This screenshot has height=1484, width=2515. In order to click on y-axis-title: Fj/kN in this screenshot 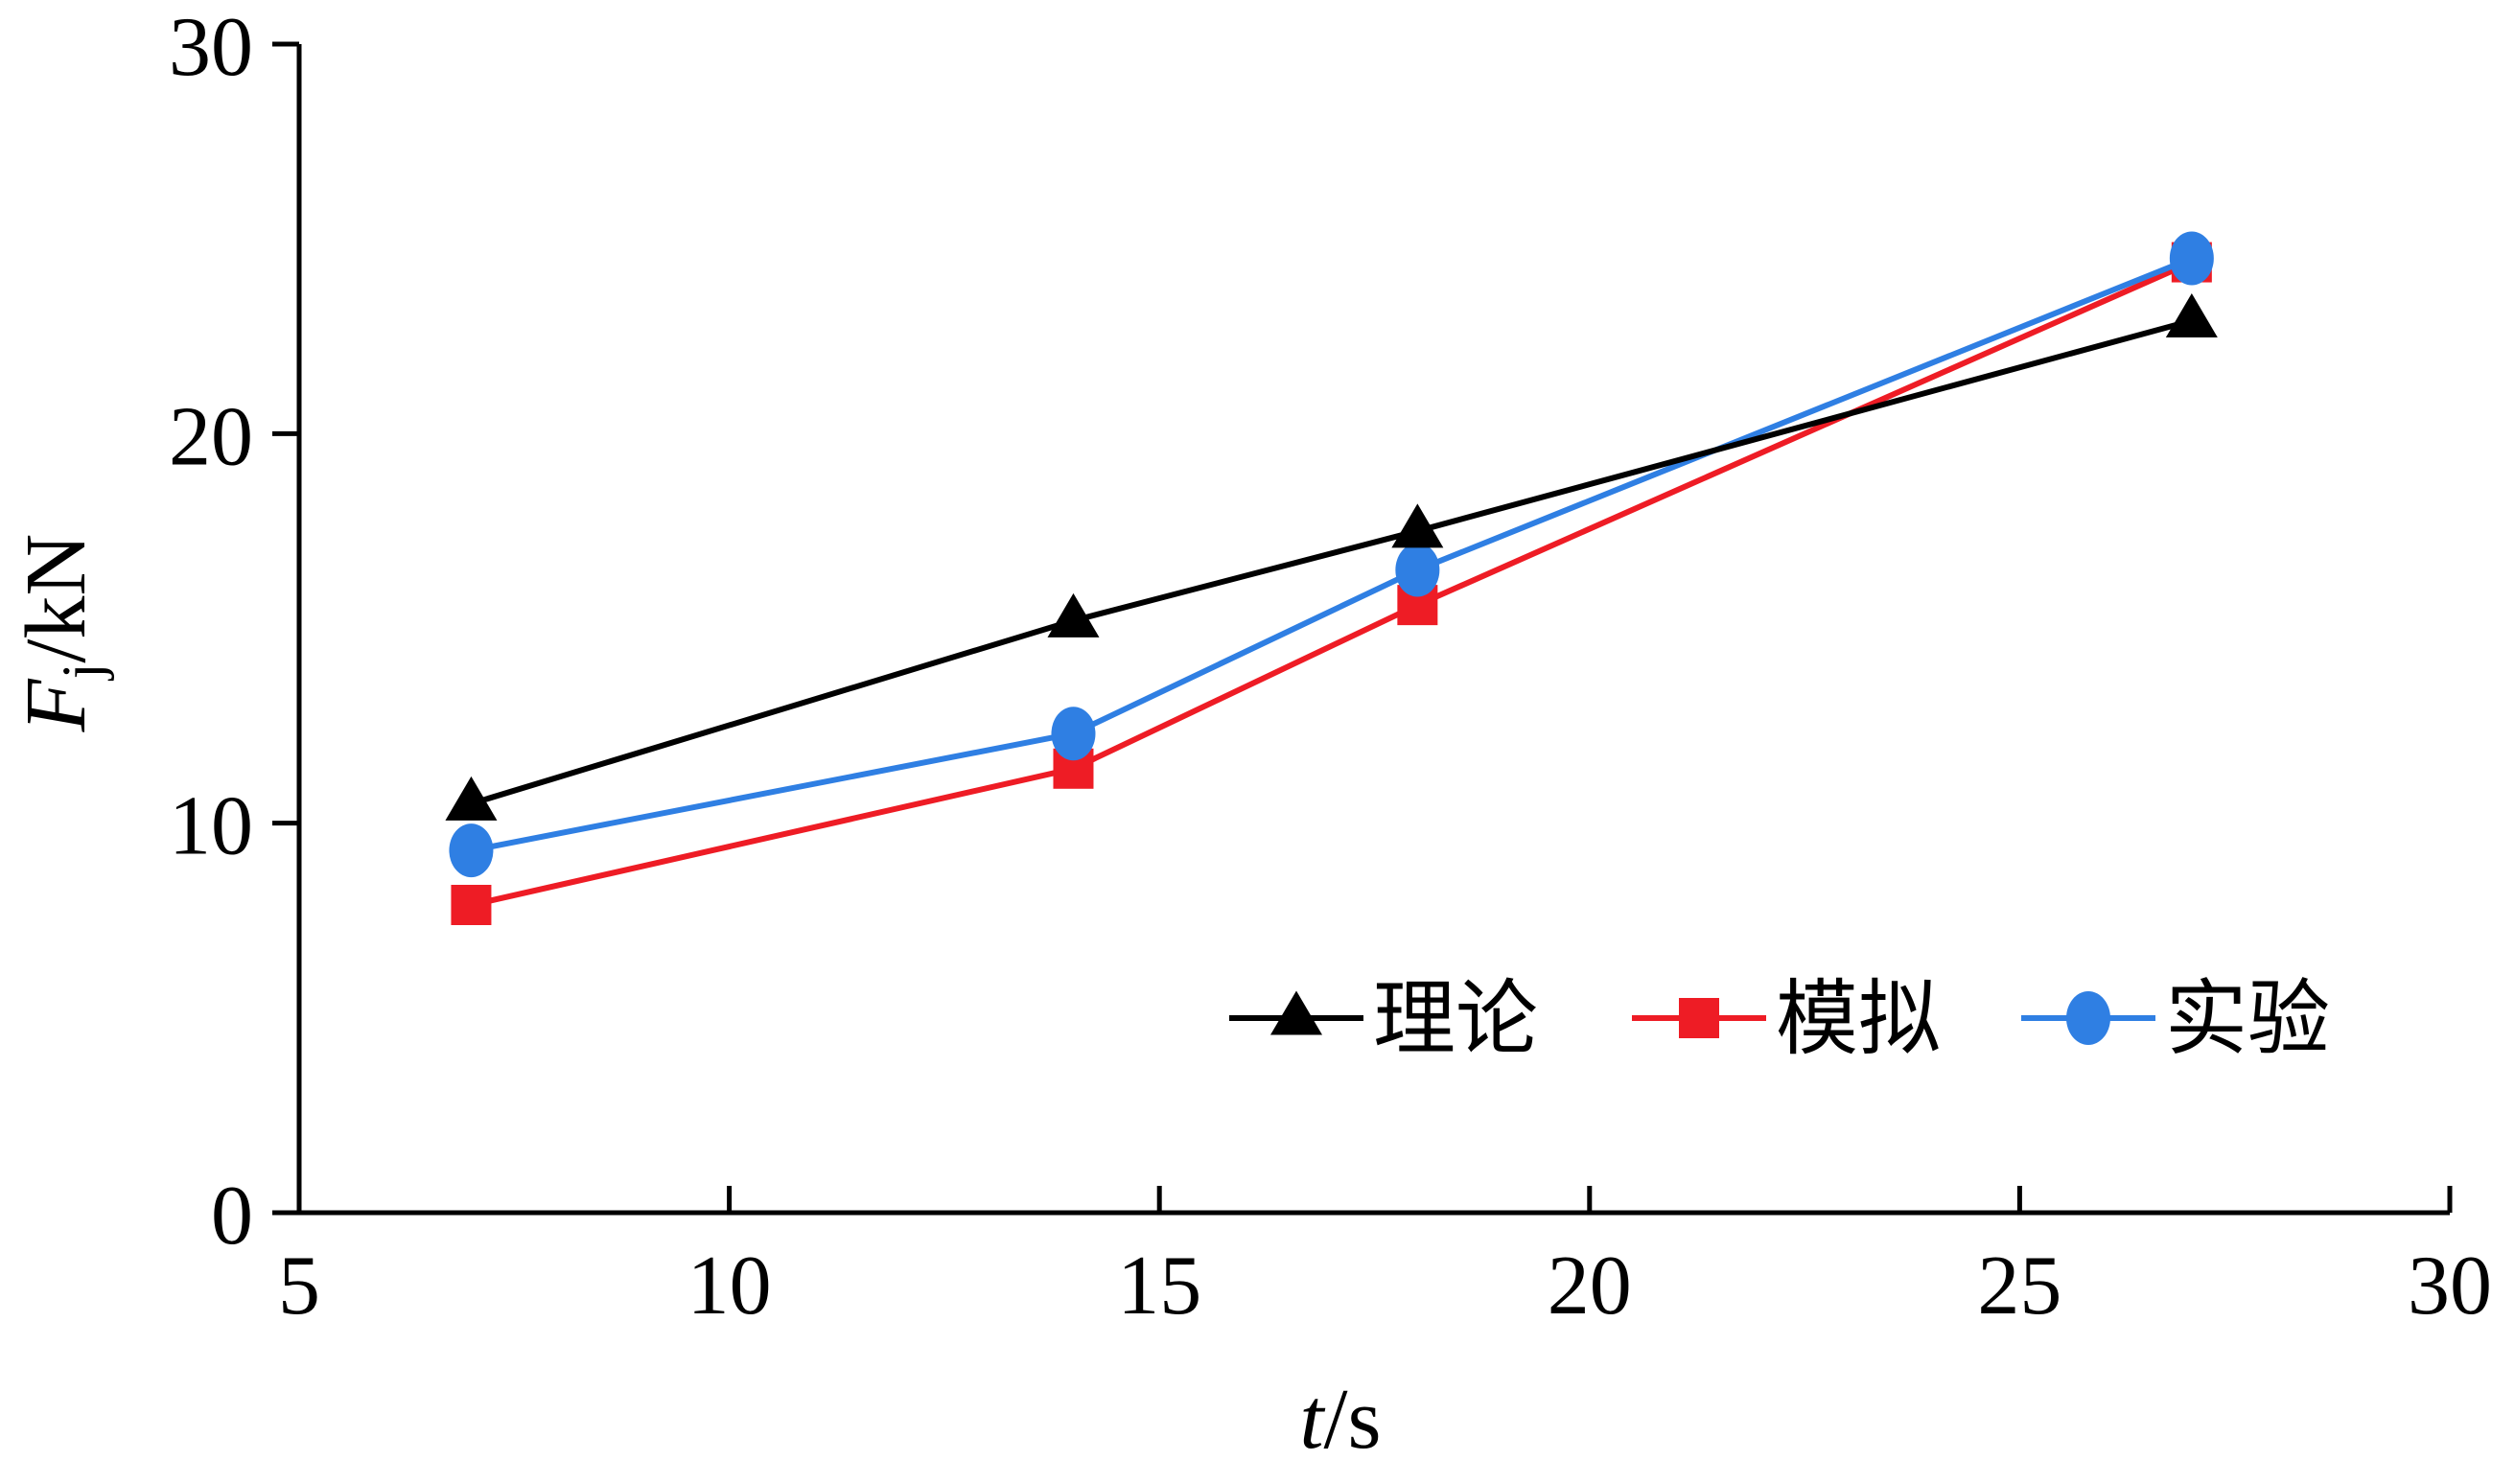, I will do `click(61, 634)`.